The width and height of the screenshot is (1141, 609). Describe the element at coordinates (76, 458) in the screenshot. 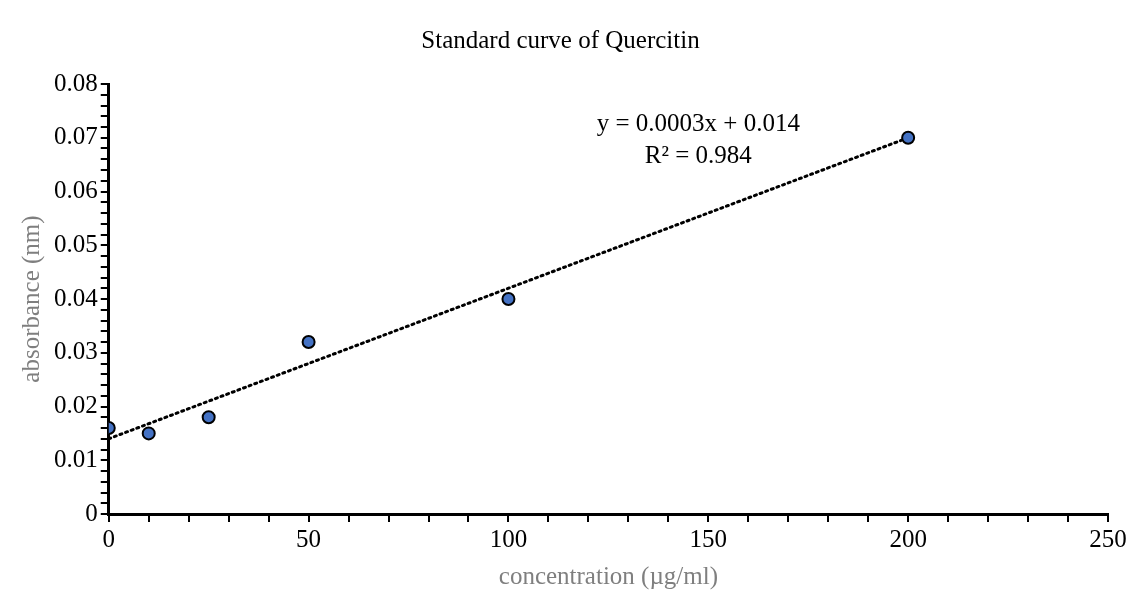

I see `y-tick-label: 0.01` at that location.